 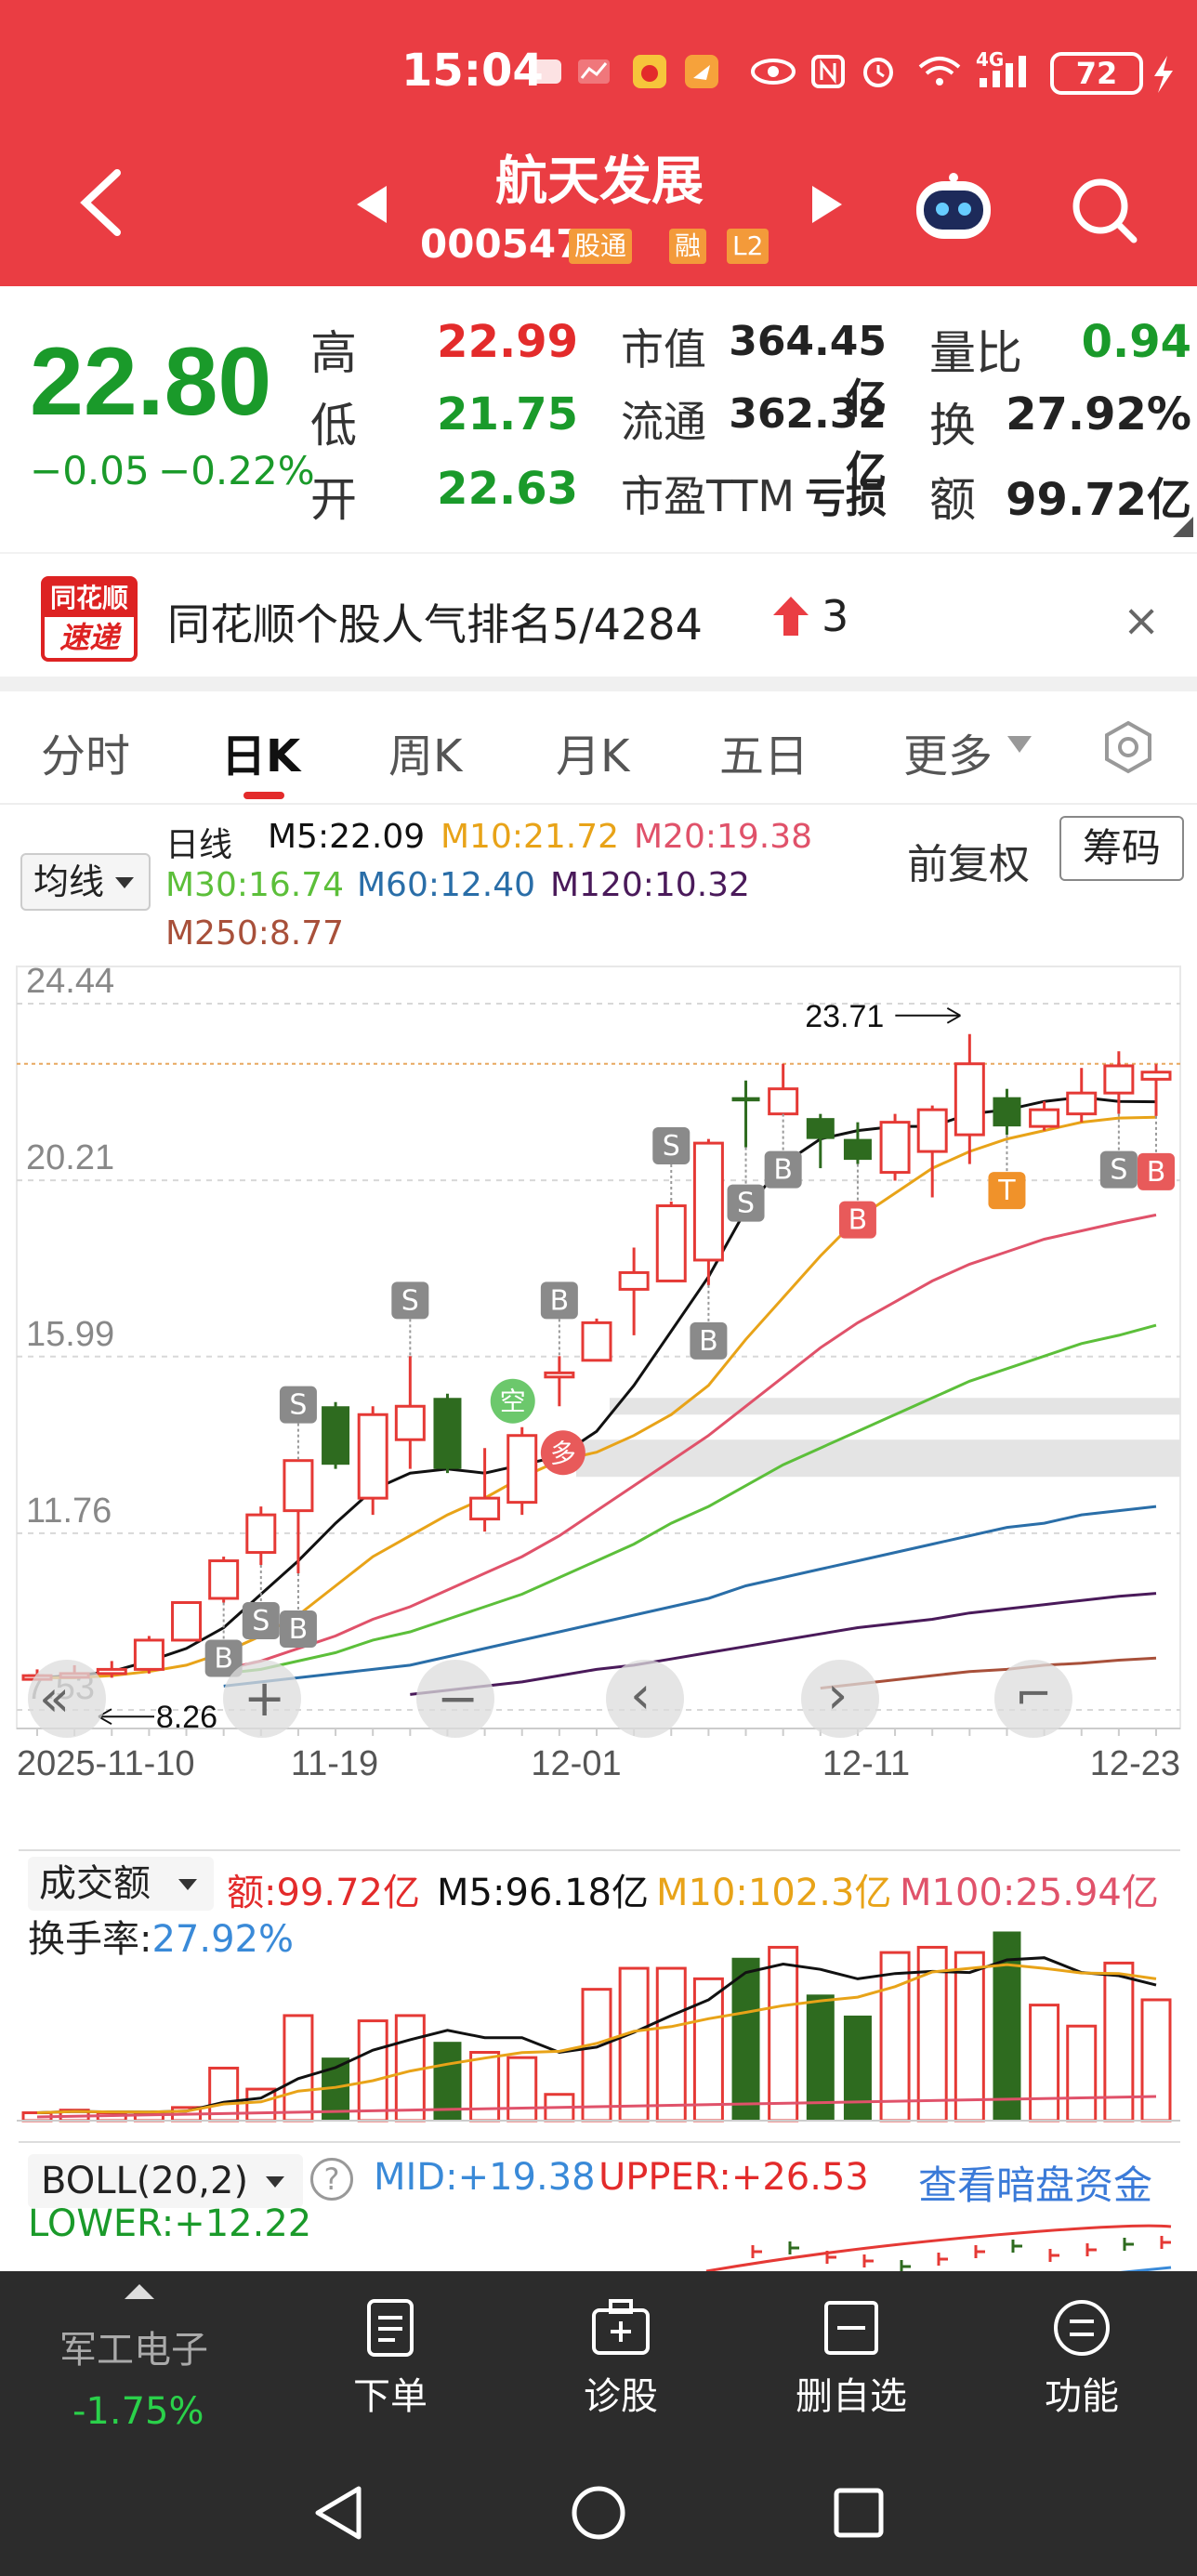 I want to click on chip-distribution-button: 筹码, so click(x=1121, y=848).